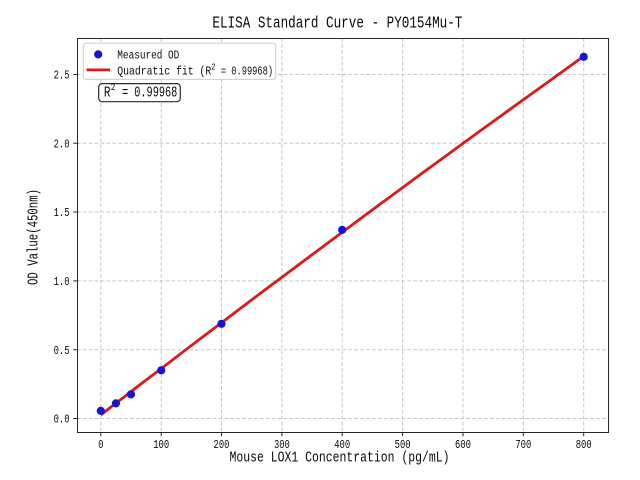  Describe the element at coordinates (523, 445) in the screenshot. I see `svg-text: 700` at that location.